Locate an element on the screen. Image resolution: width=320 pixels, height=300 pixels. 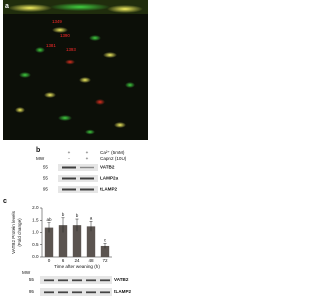
y-tick-label: 2.0 is located at coordinates (35, 207).